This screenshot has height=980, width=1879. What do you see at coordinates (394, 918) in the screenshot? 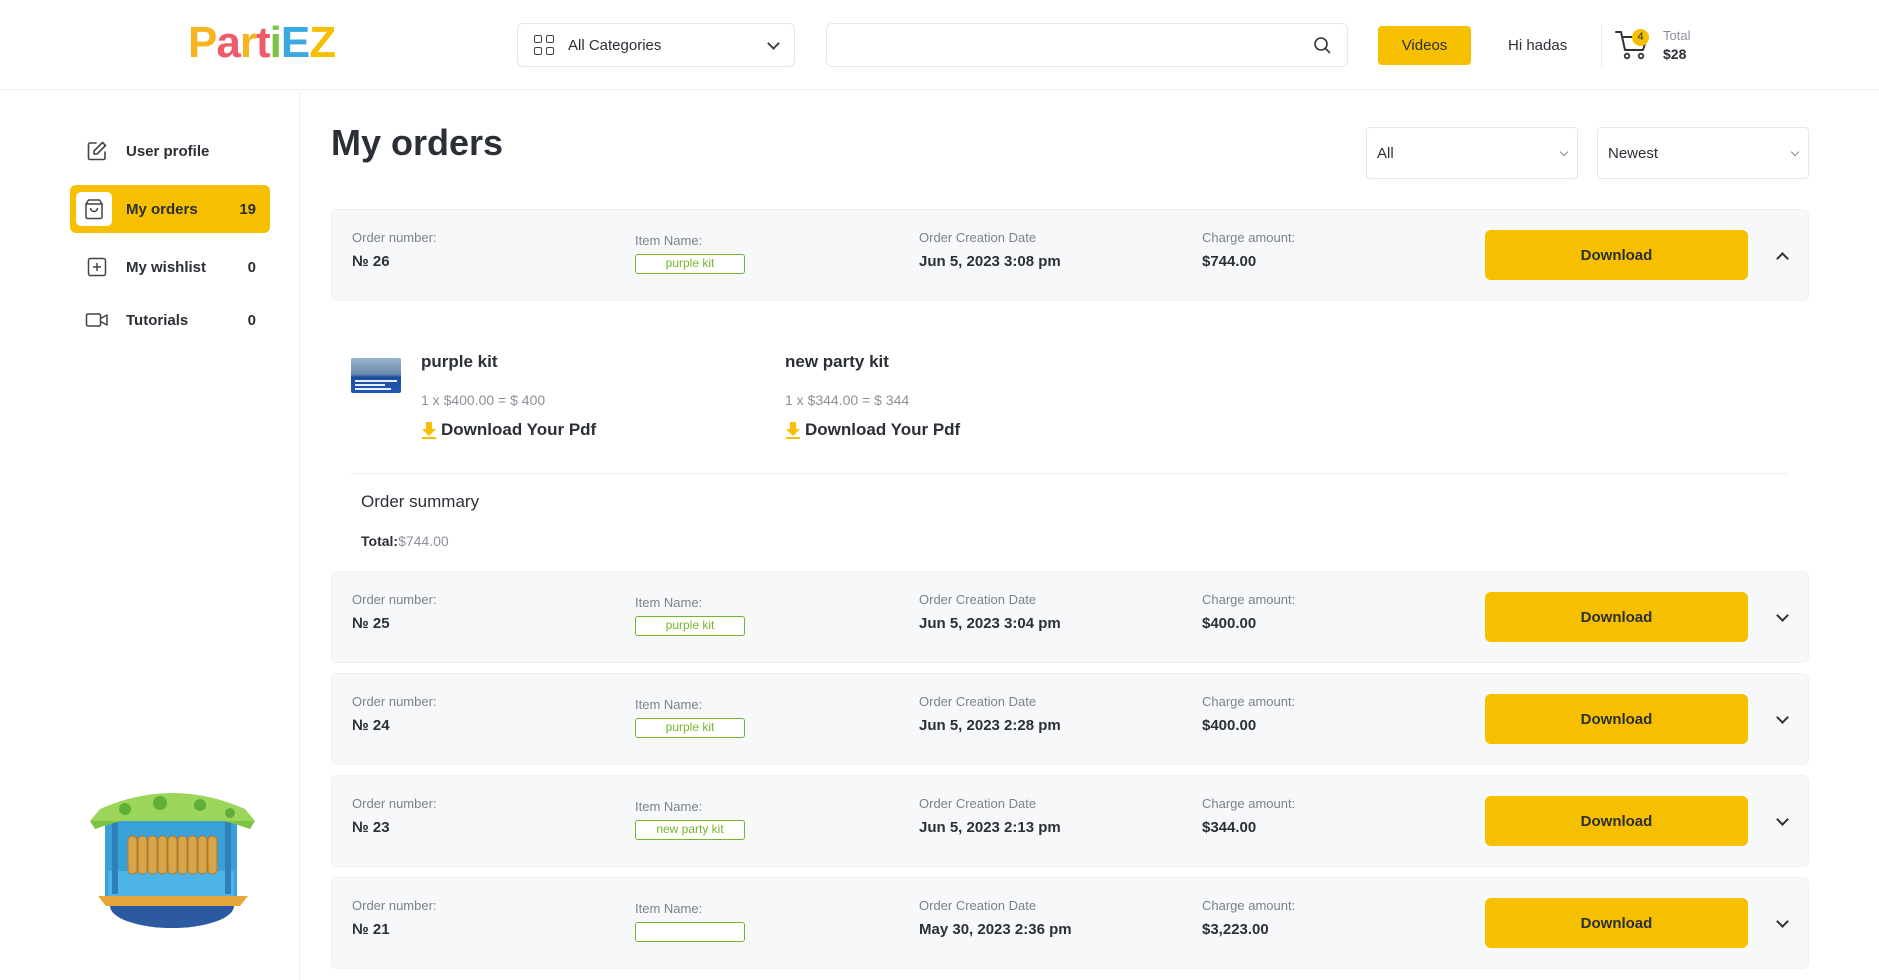
I see `order-number: Order number: № 21` at bounding box center [394, 918].